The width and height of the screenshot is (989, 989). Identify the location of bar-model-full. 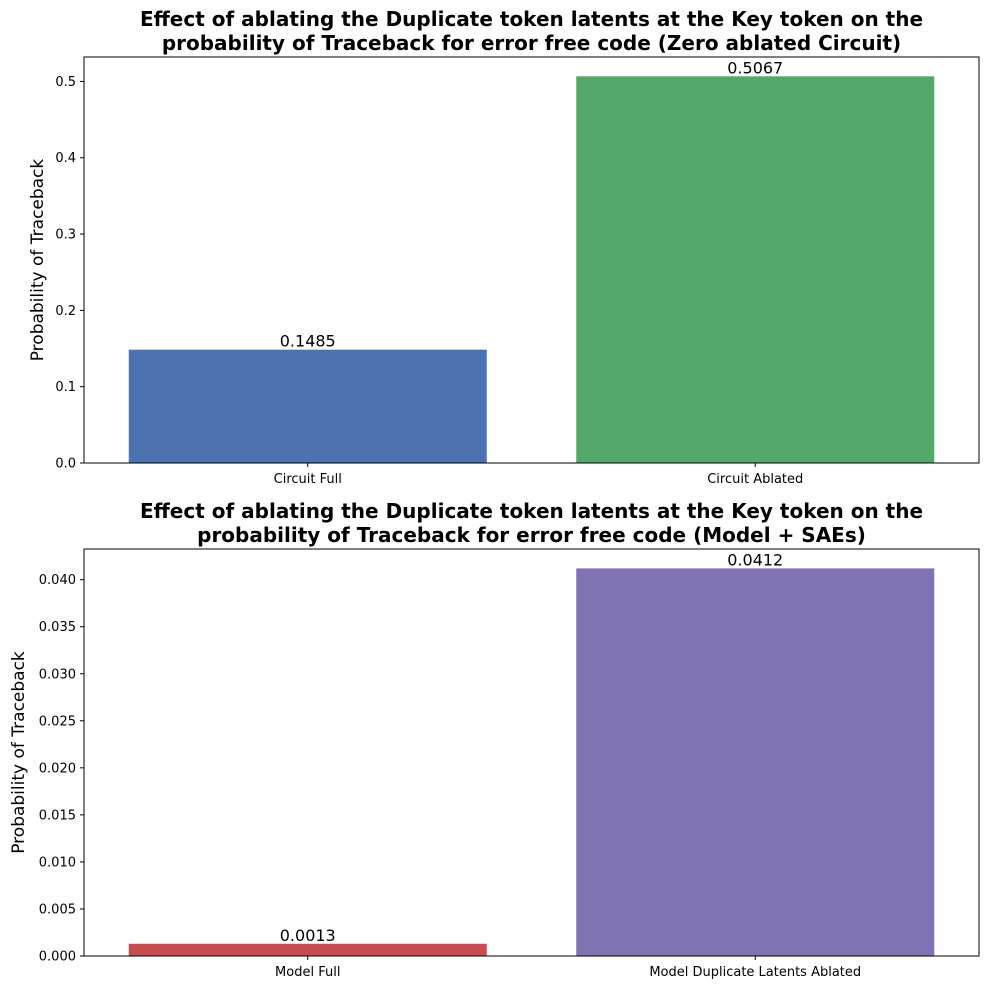
(307, 949).